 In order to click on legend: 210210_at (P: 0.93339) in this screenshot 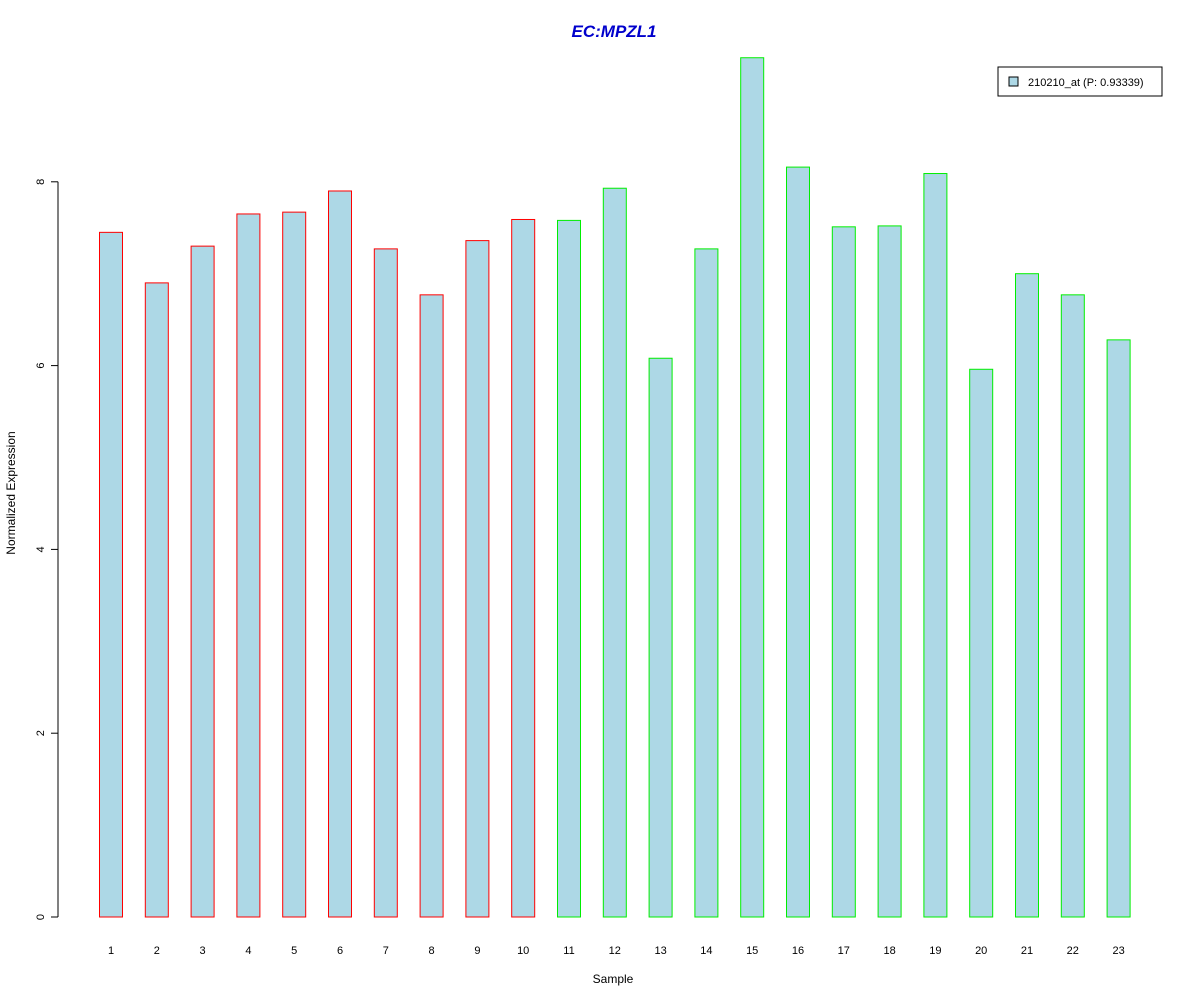, I will do `click(1080, 81)`.